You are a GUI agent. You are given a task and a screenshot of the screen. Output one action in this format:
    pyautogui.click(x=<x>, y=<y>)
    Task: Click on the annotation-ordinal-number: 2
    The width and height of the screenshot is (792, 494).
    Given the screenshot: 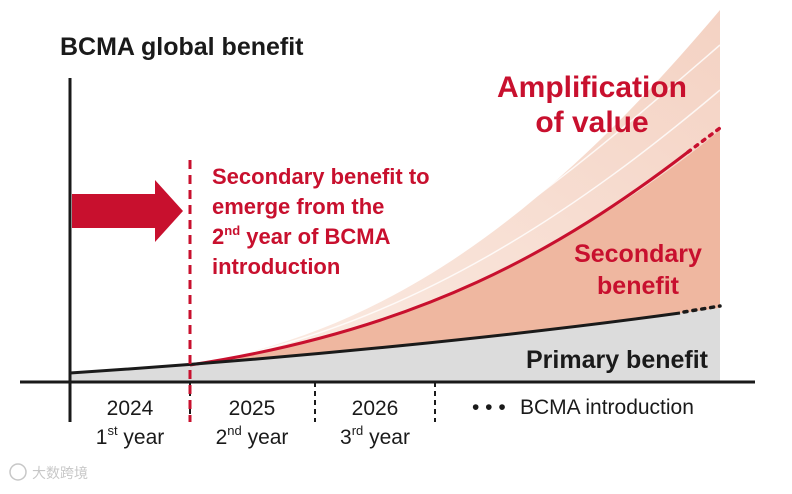 What is the action you would take?
    pyautogui.click(x=218, y=236)
    